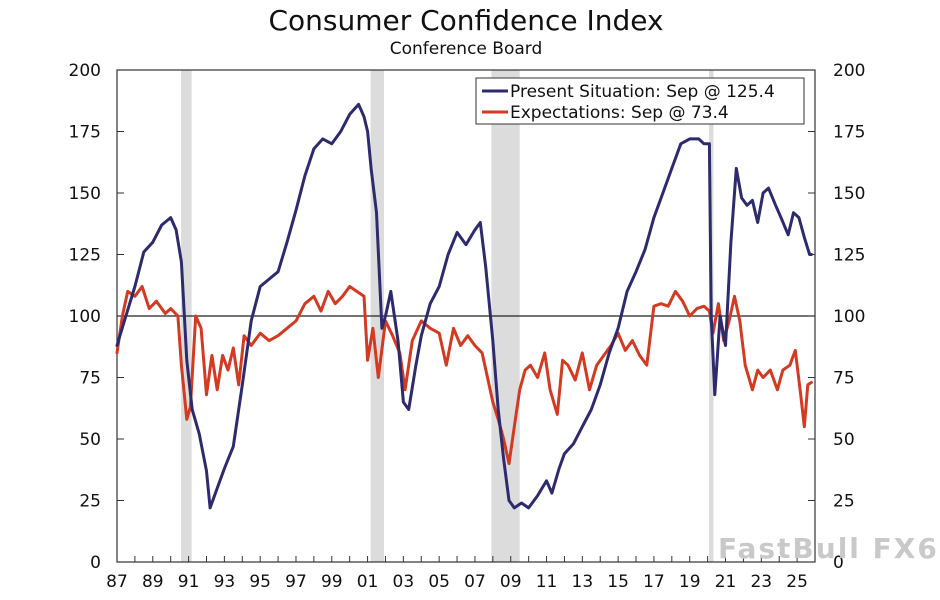 Image resolution: width=940 pixels, height=600 pixels. Describe the element at coordinates (296, 582) in the screenshot. I see `x-tick-label-97: 97` at that location.